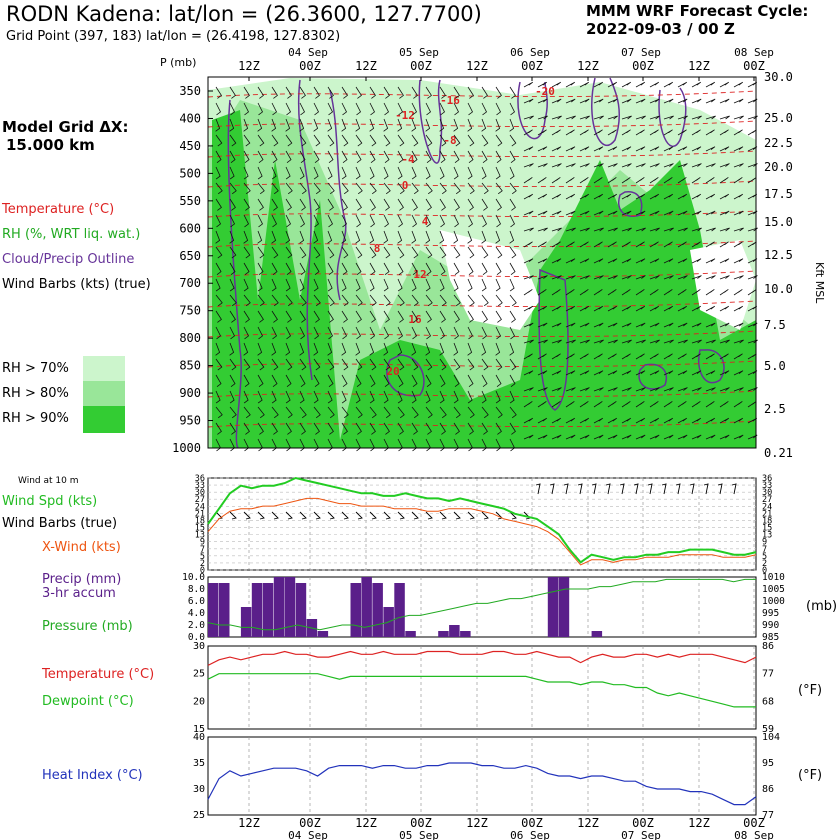  What do you see at coordinates (190, 338) in the screenshot?
I see `pressure-tick-label: 800` at bounding box center [190, 338].